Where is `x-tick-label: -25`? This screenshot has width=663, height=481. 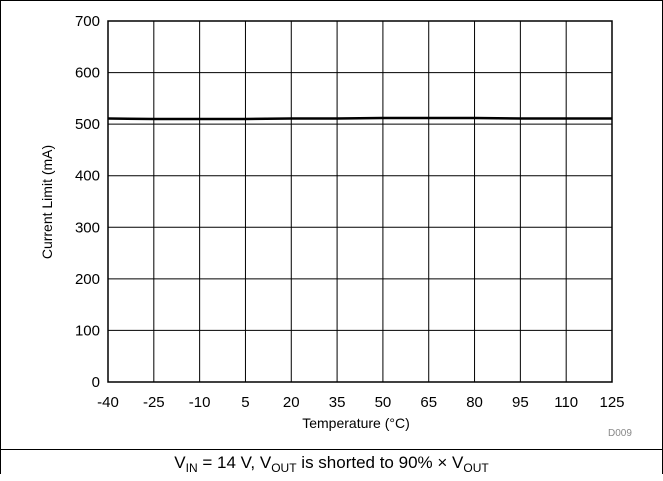
x-tick-label: -25 is located at coordinates (154, 402).